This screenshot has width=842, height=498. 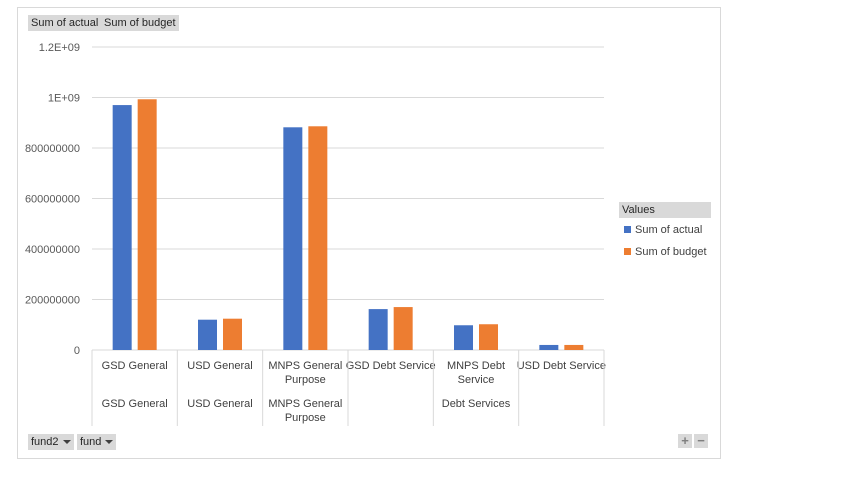 I want to click on expand-field-button: +, so click(x=685, y=441).